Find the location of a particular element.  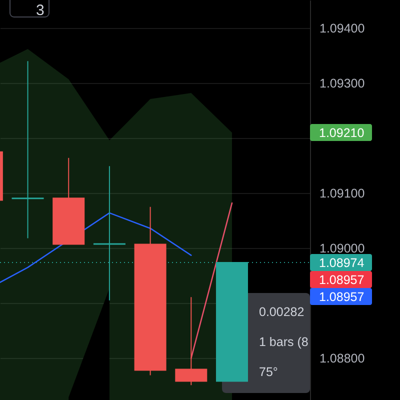

y-tick-label: 1.09300 is located at coordinates (342, 83).